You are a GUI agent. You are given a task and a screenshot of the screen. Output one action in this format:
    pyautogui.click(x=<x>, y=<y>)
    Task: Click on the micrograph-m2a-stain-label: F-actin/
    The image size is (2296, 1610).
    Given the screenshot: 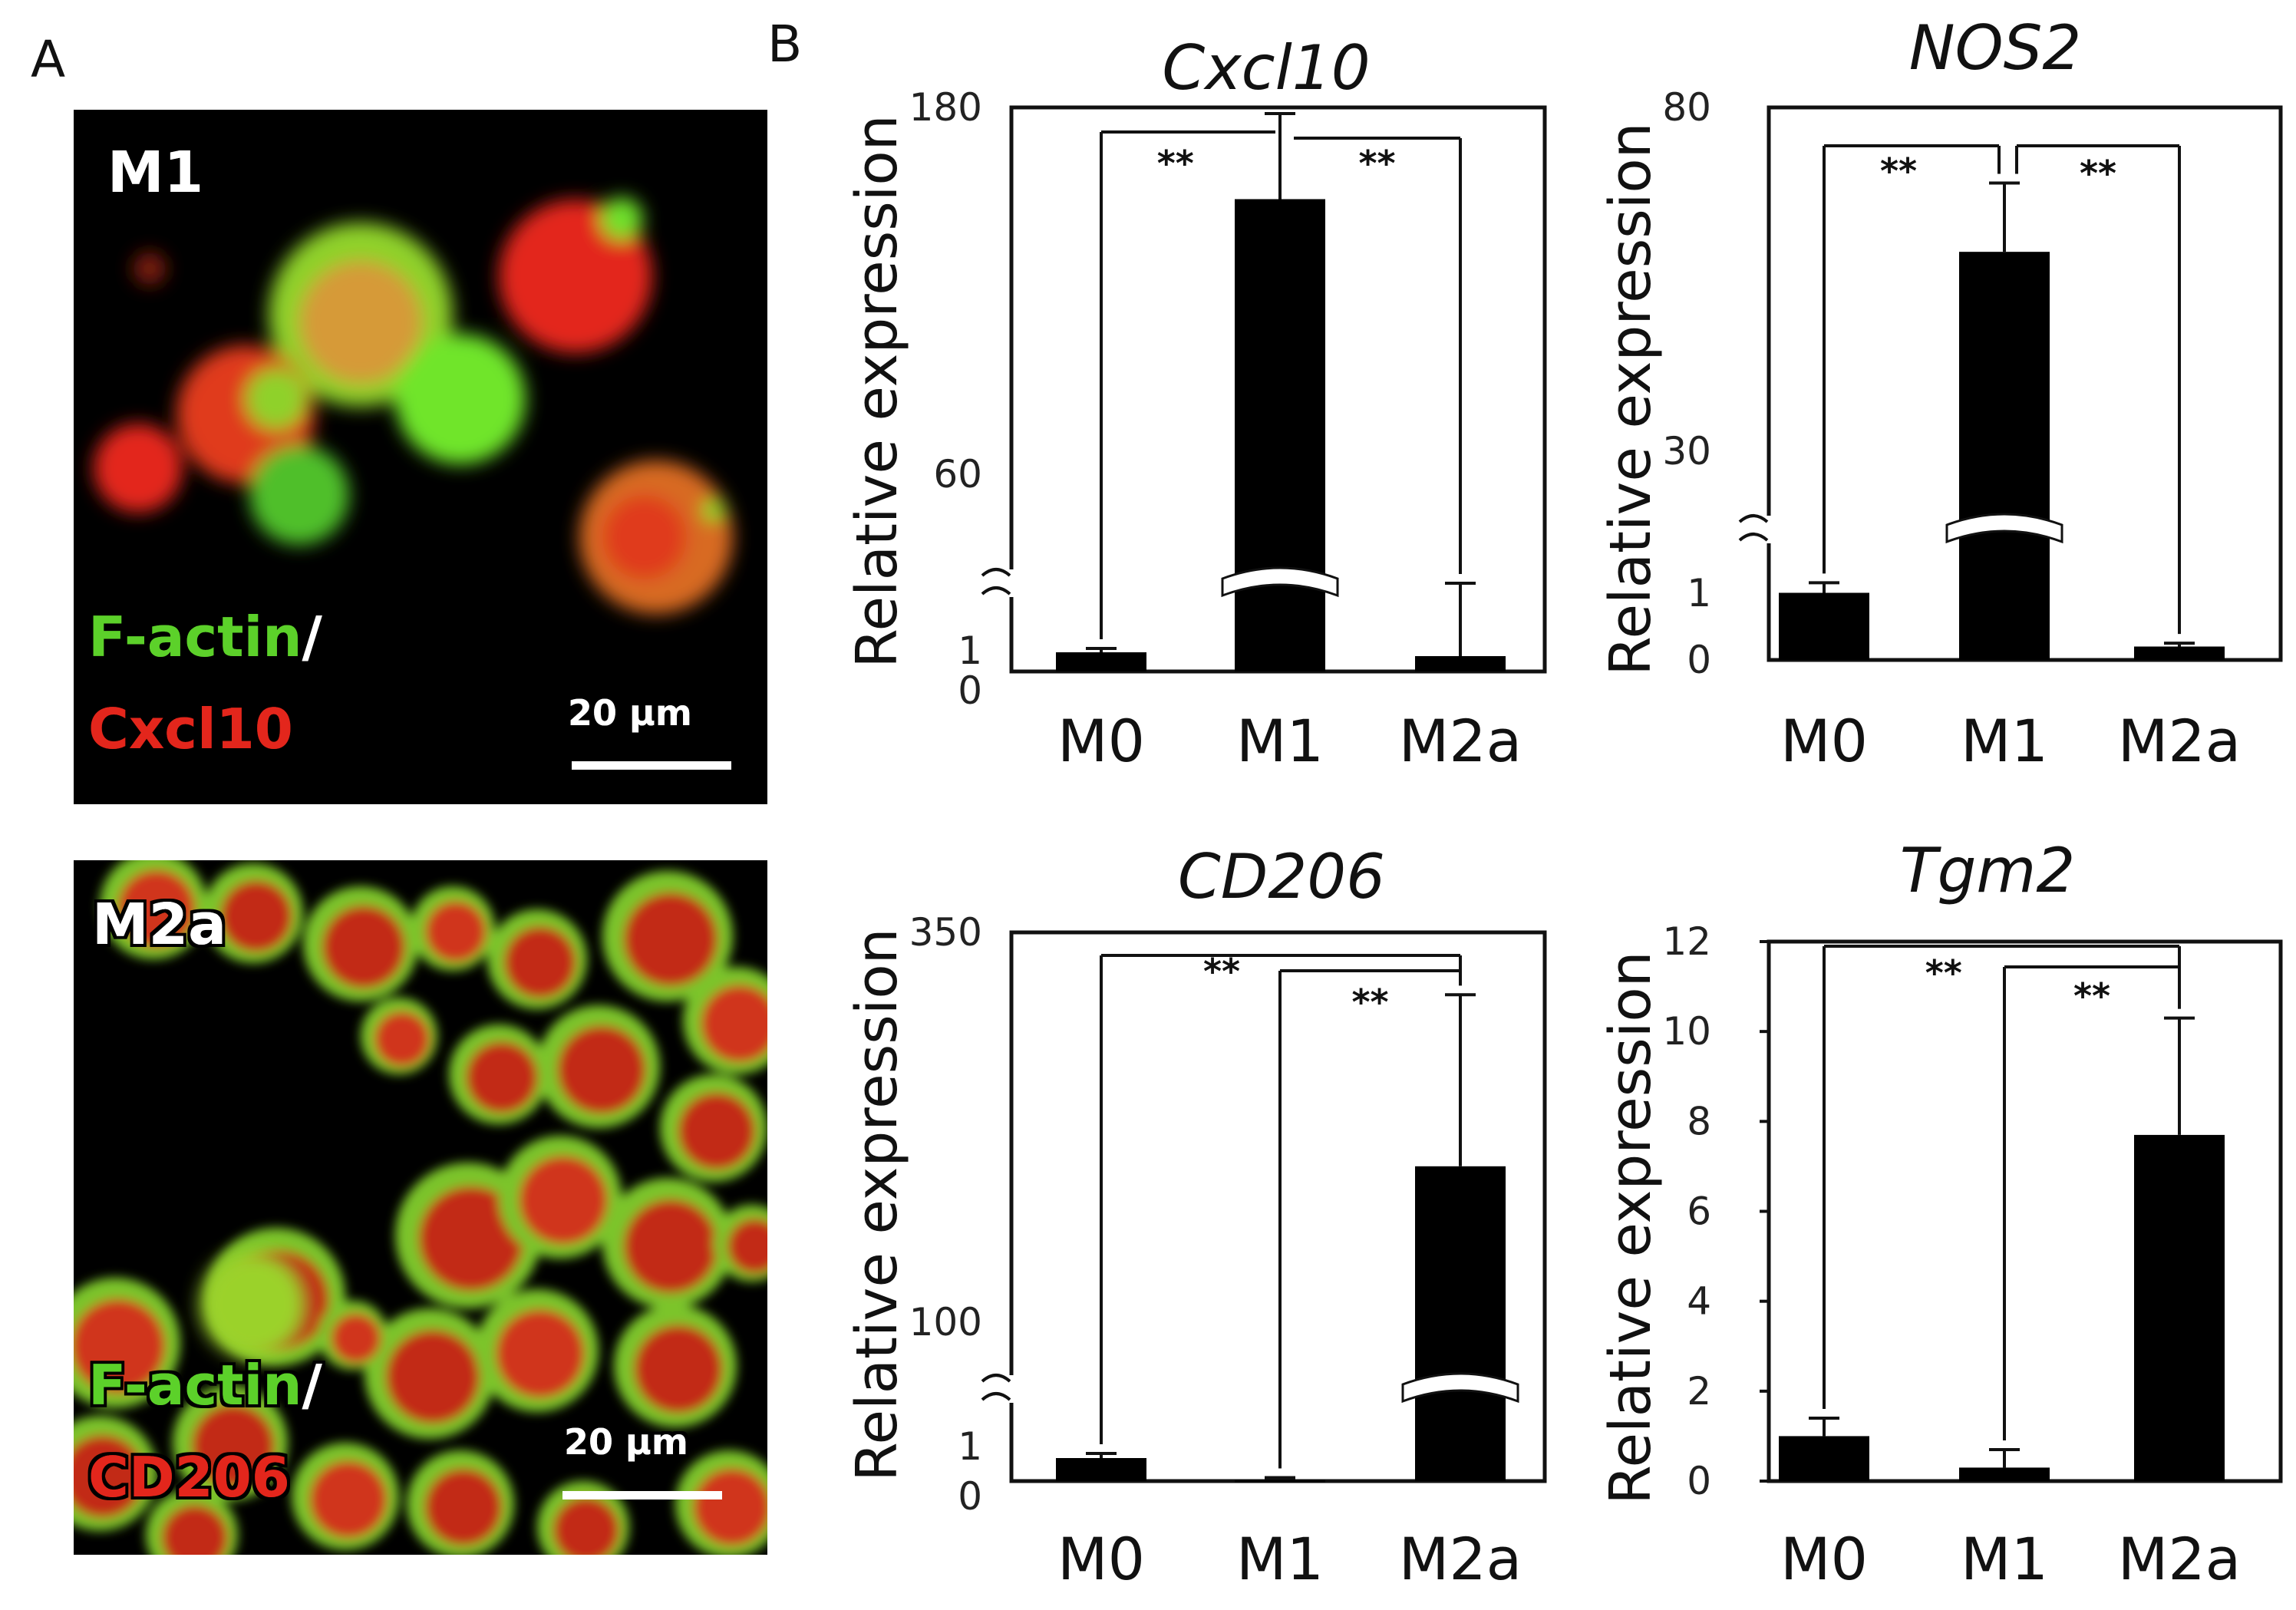 What is the action you would take?
    pyautogui.click(x=205, y=1385)
    